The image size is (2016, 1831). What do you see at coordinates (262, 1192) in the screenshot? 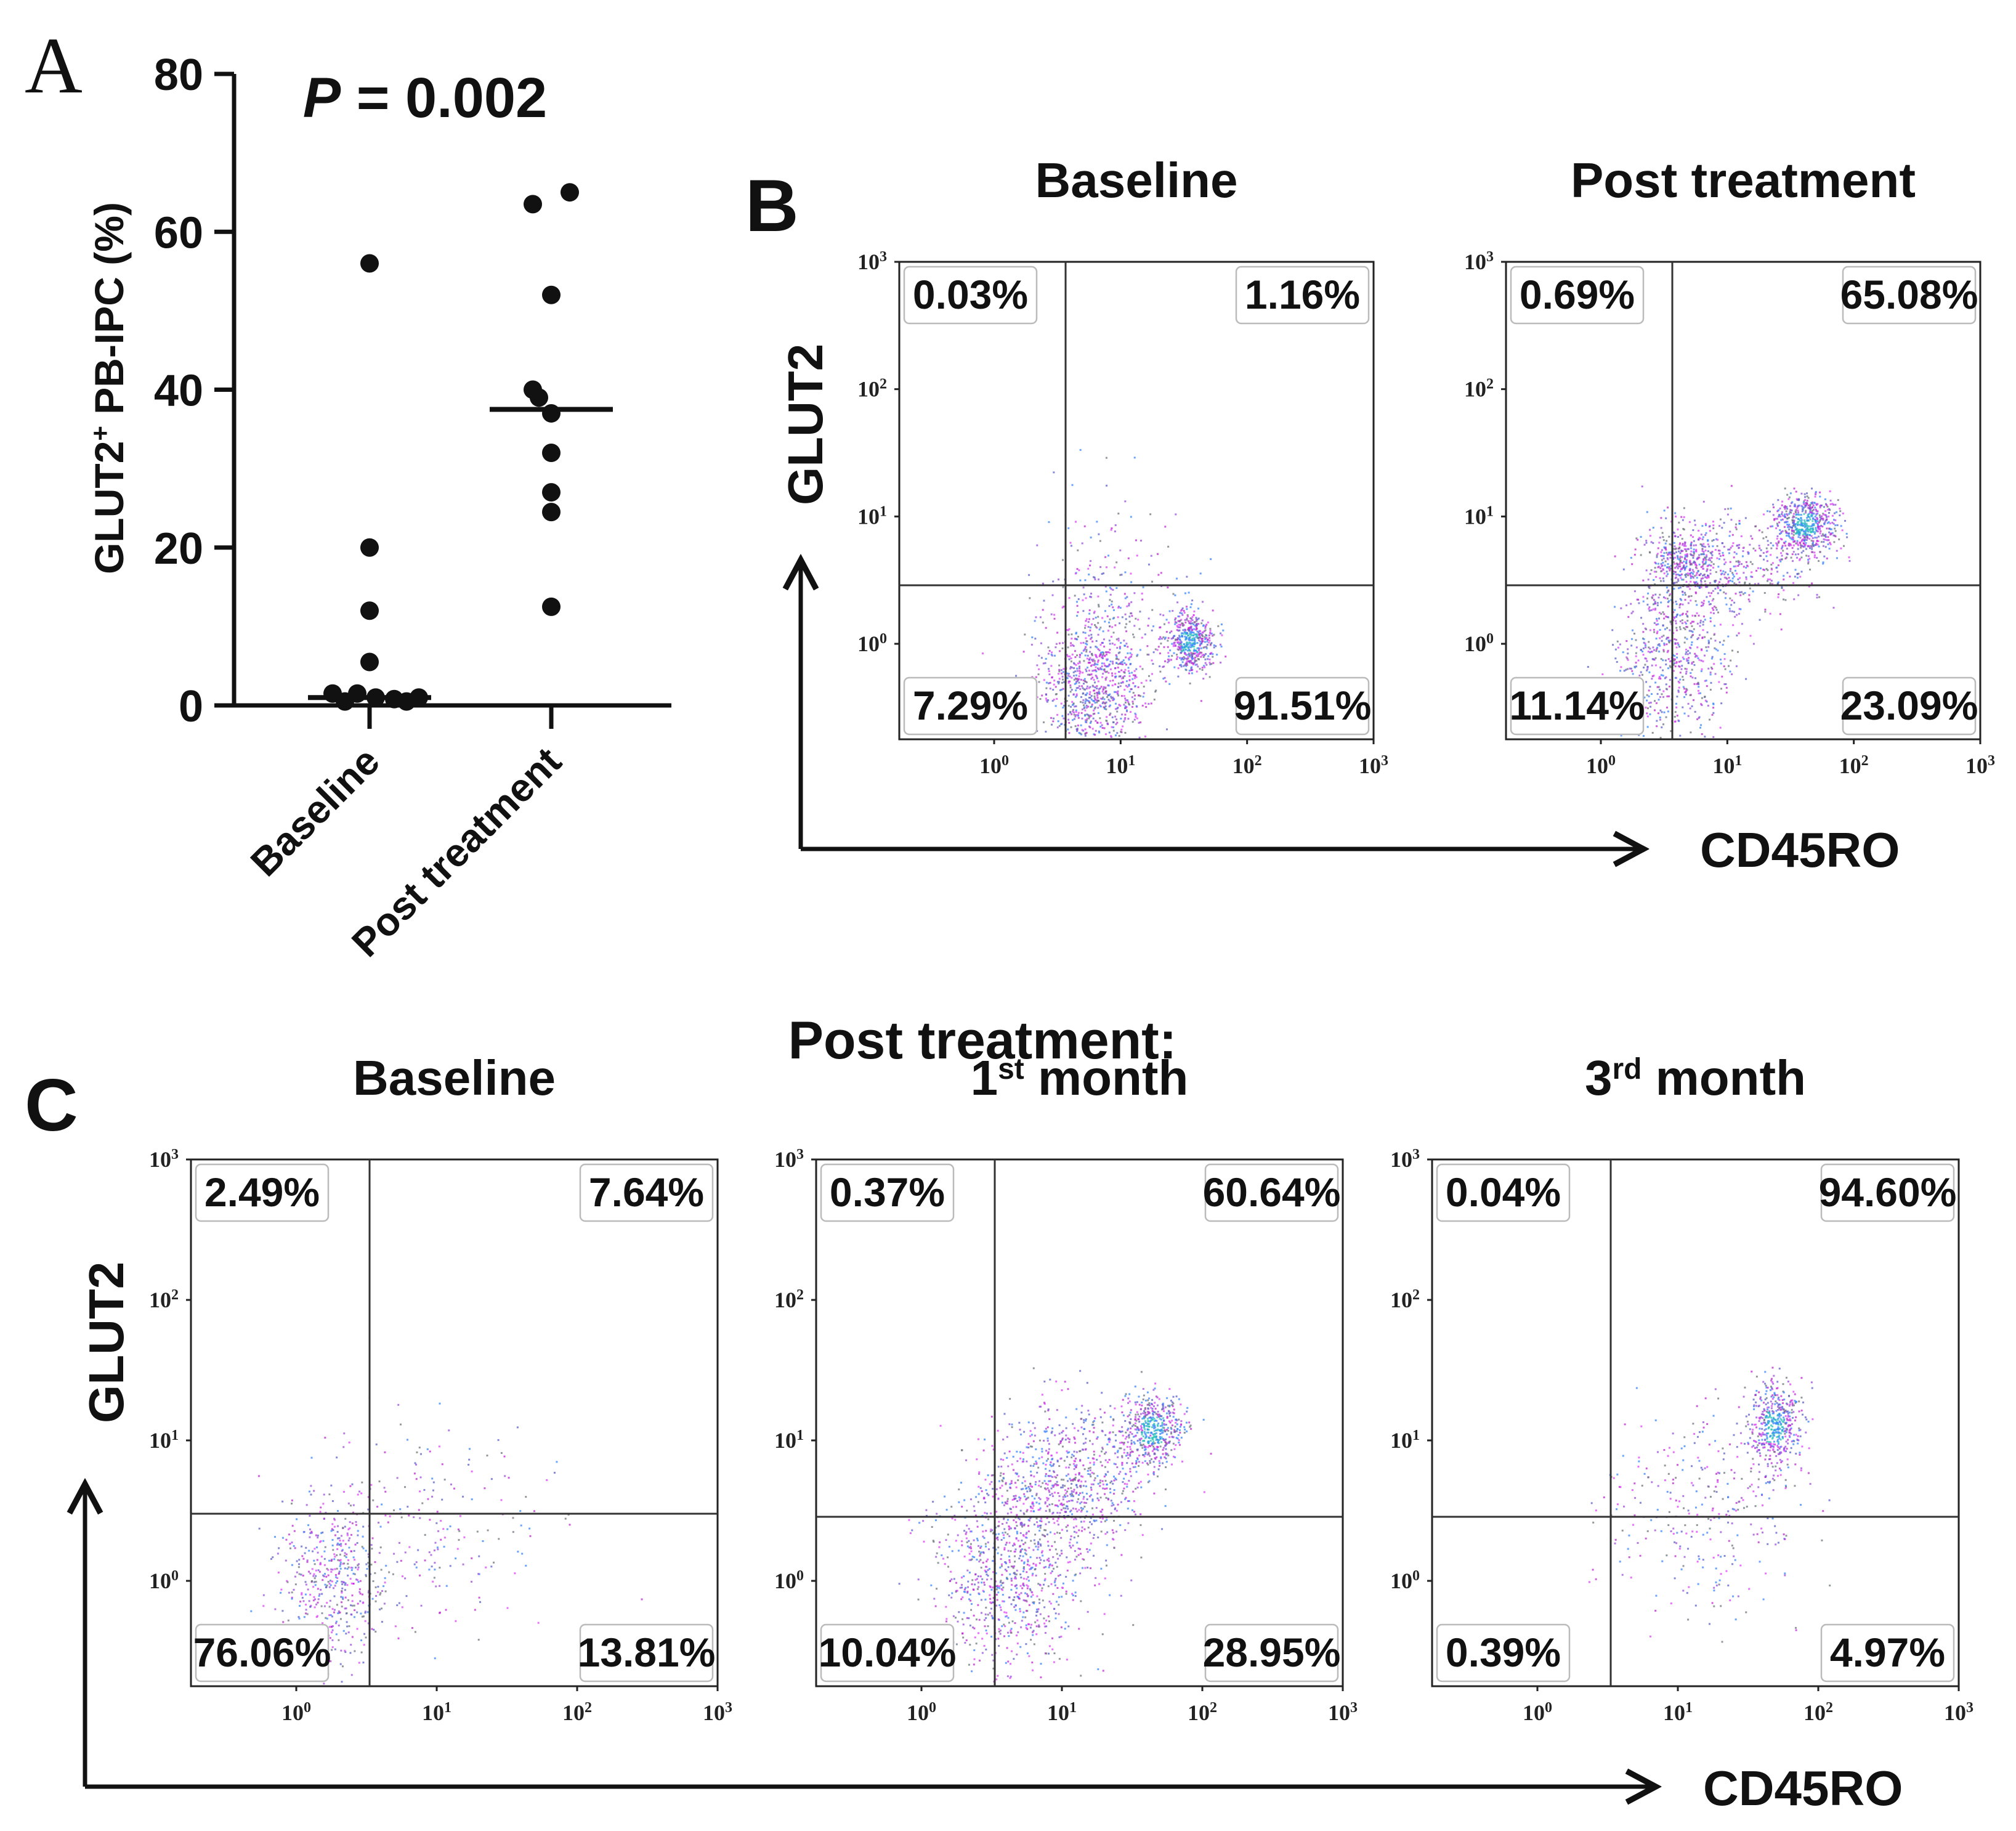
I see `quadrant-box` at bounding box center [262, 1192].